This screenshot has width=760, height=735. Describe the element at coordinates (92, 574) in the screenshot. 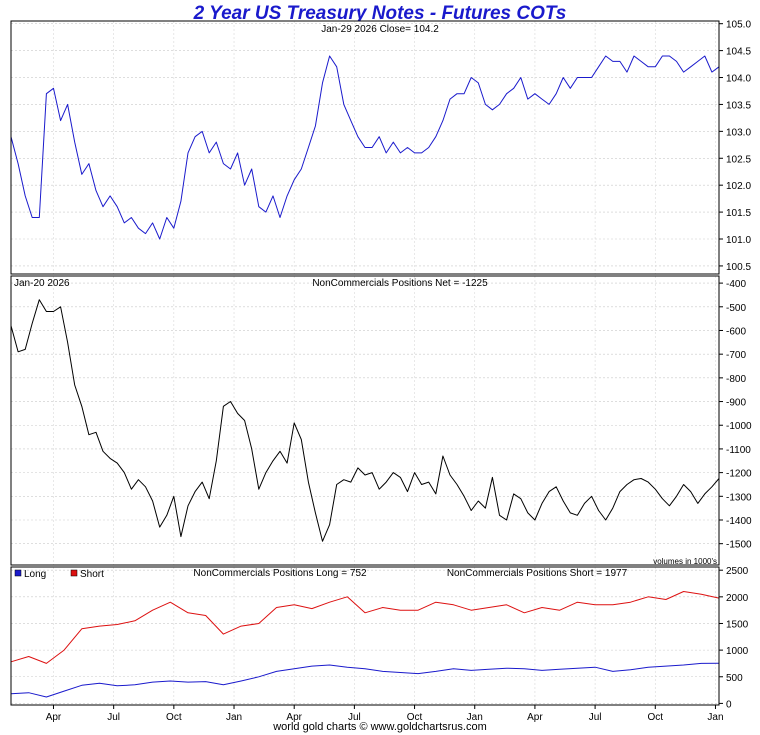

I see `legend-label-short: Short` at that location.